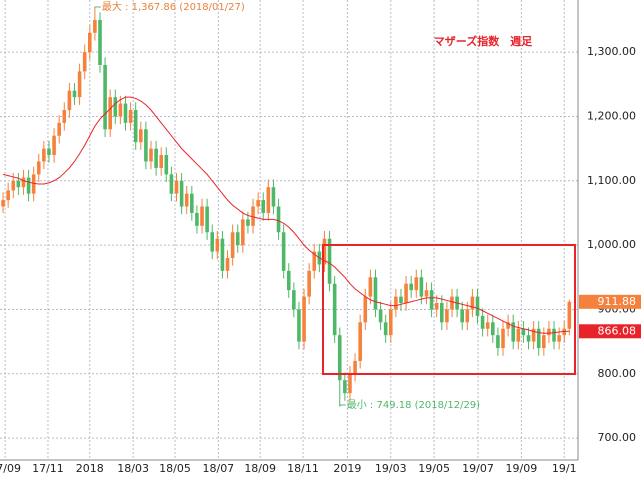 The height and width of the screenshot is (480, 641). Describe the element at coordinates (611, 51) in the screenshot. I see `y-tick-label: 1,300.00` at that location.